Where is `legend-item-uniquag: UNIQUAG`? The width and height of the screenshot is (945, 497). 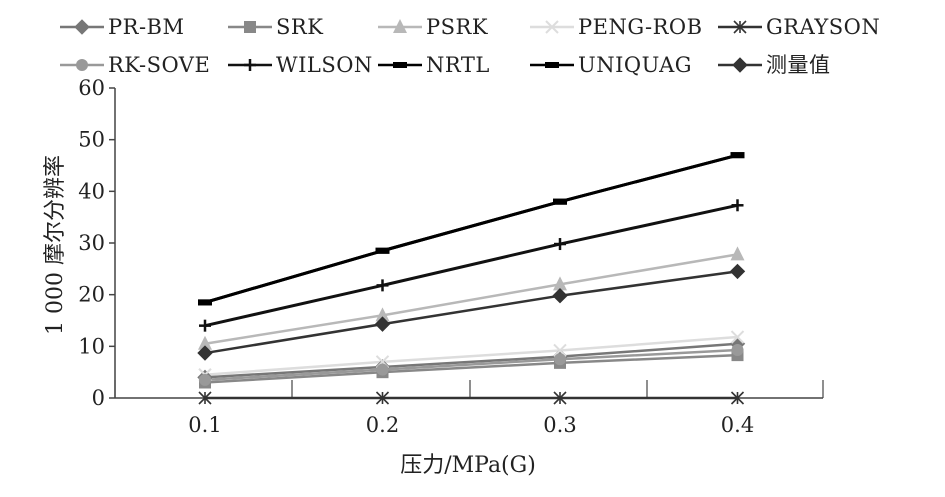
legend-item-uniquag: UNIQUAG is located at coordinates (611, 65).